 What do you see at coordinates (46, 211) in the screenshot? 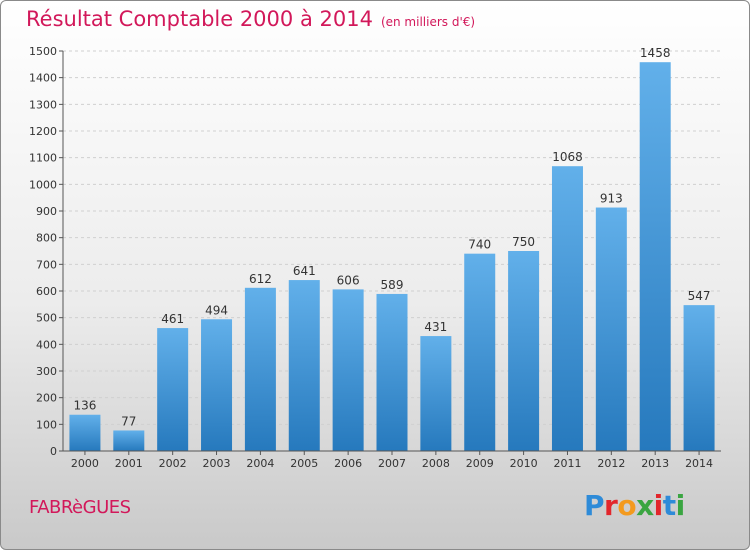
I see `y-tick-label: 900` at bounding box center [46, 211].